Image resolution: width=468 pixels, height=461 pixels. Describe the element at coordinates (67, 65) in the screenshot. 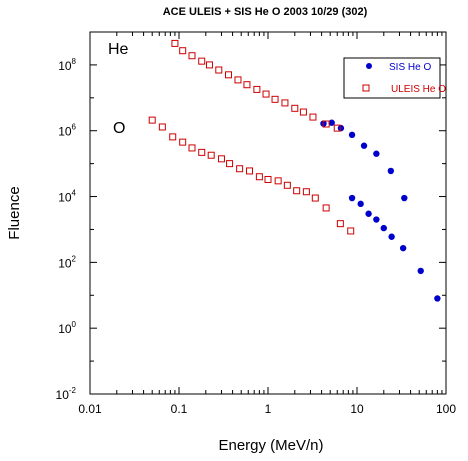

I see `y-tick-label: 10⁸` at that location.